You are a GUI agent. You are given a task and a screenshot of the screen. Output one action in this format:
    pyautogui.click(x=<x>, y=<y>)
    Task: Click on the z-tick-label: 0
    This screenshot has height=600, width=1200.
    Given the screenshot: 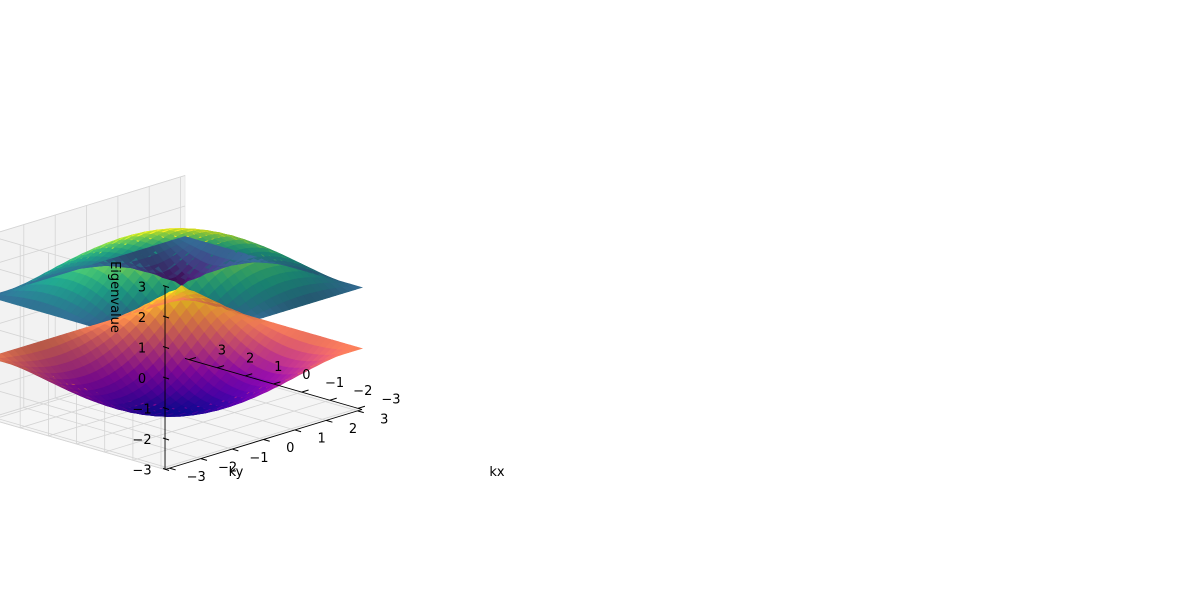 What is the action you would take?
    pyautogui.click(x=142, y=379)
    